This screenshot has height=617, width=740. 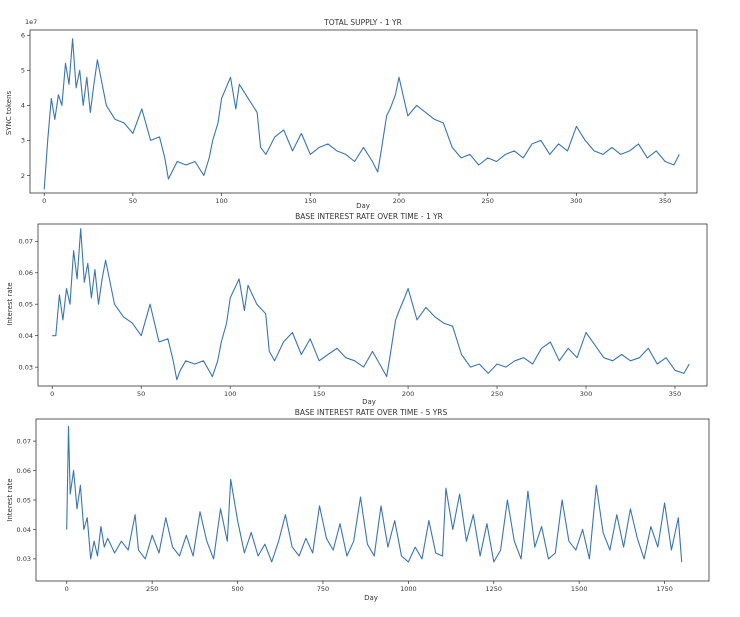 What do you see at coordinates (23, 141) in the screenshot?
I see `y-tick-label: 3` at bounding box center [23, 141].